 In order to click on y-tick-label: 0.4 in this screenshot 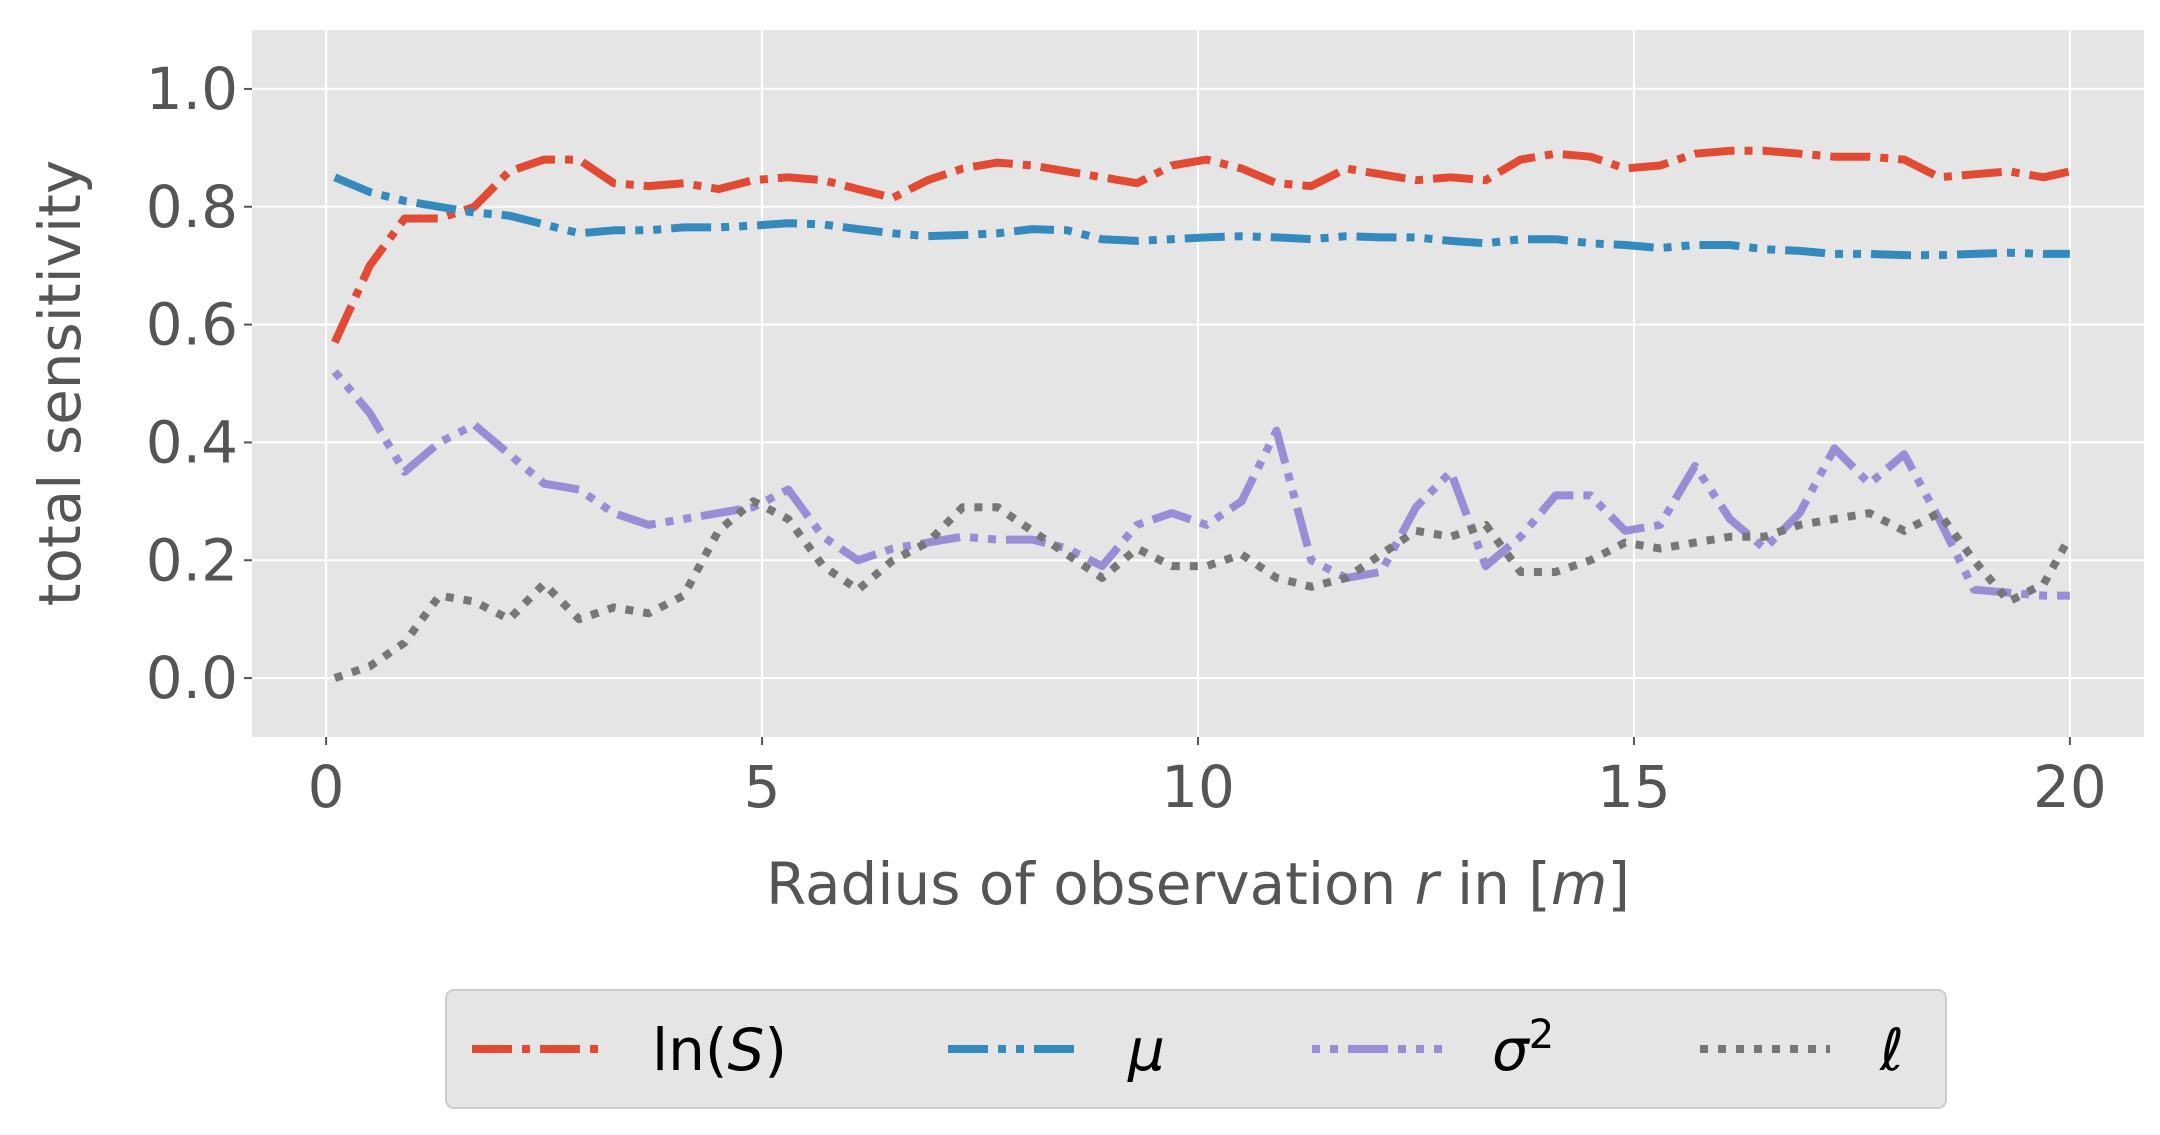, I will do `click(192, 442)`.